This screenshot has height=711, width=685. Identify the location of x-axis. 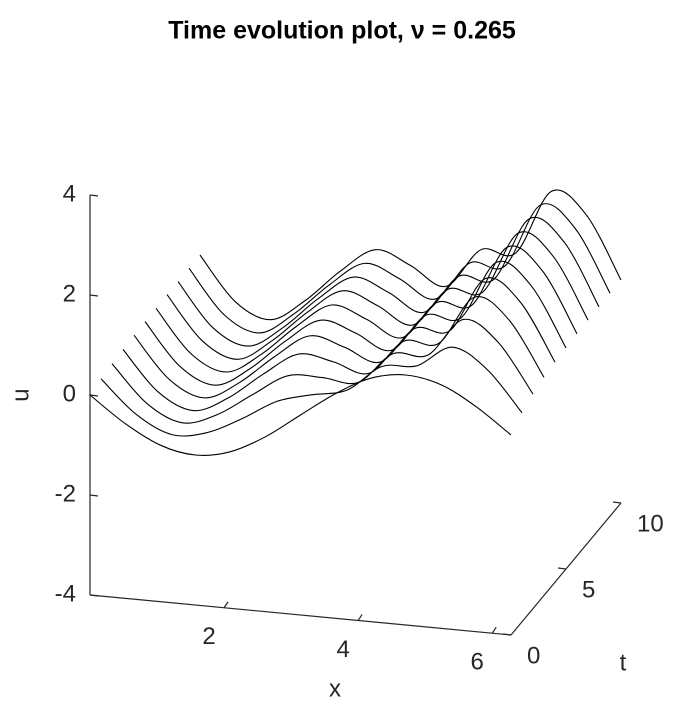
(300, 615).